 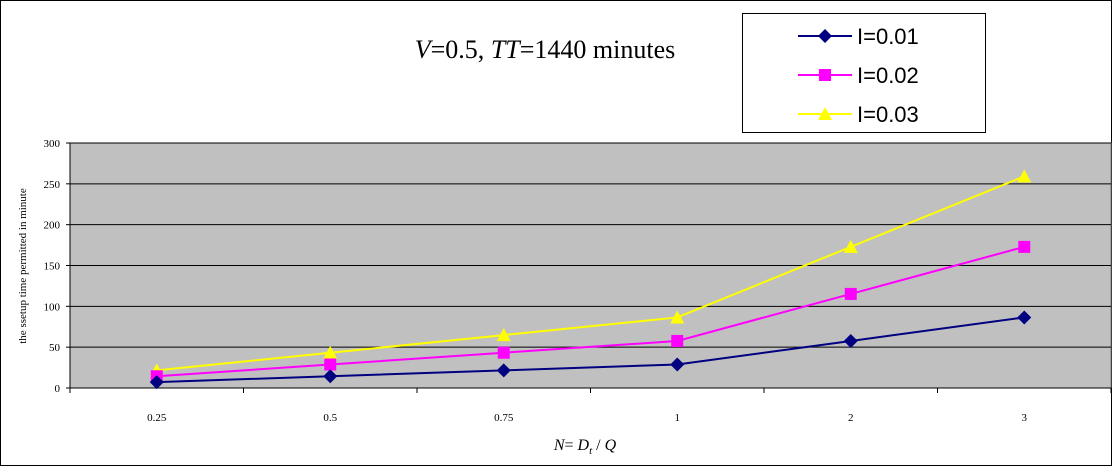 What do you see at coordinates (58, 389) in the screenshot?
I see `y-tick-label: 0` at bounding box center [58, 389].